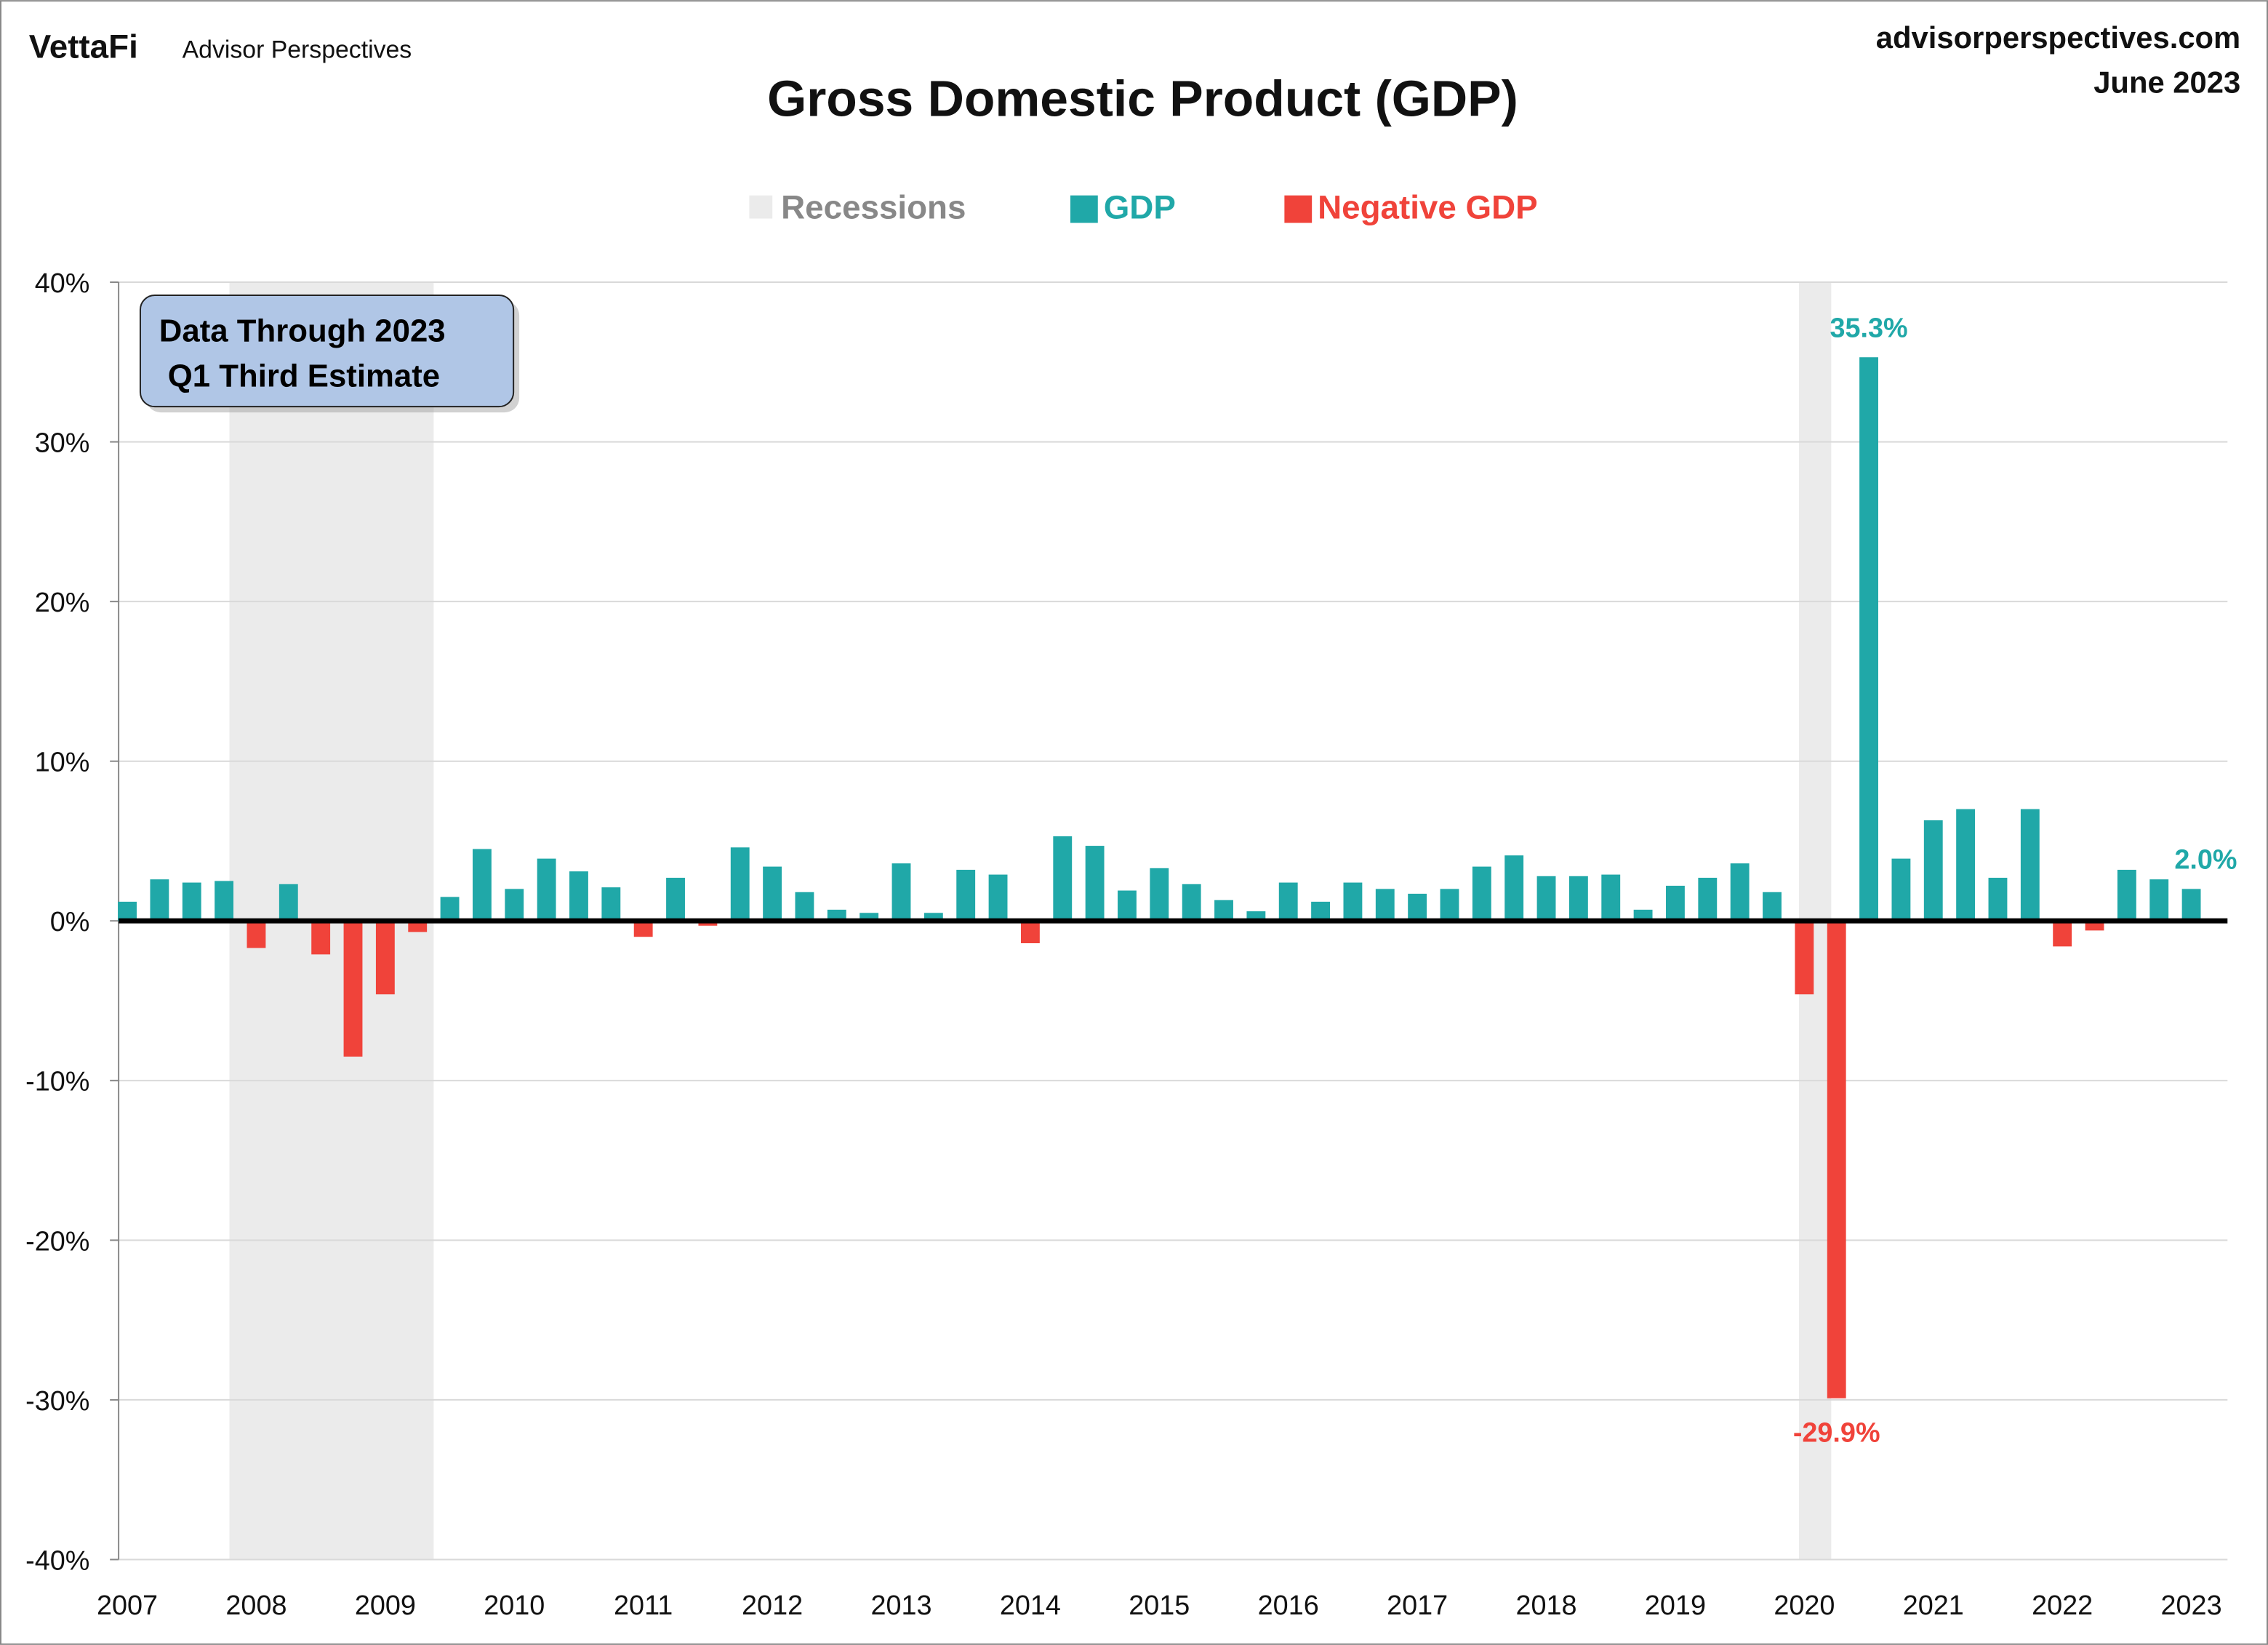 This screenshot has width=2268, height=1645. Describe the element at coordinates (1084, 209) in the screenshot. I see `legend-swatch-gdp` at that location.